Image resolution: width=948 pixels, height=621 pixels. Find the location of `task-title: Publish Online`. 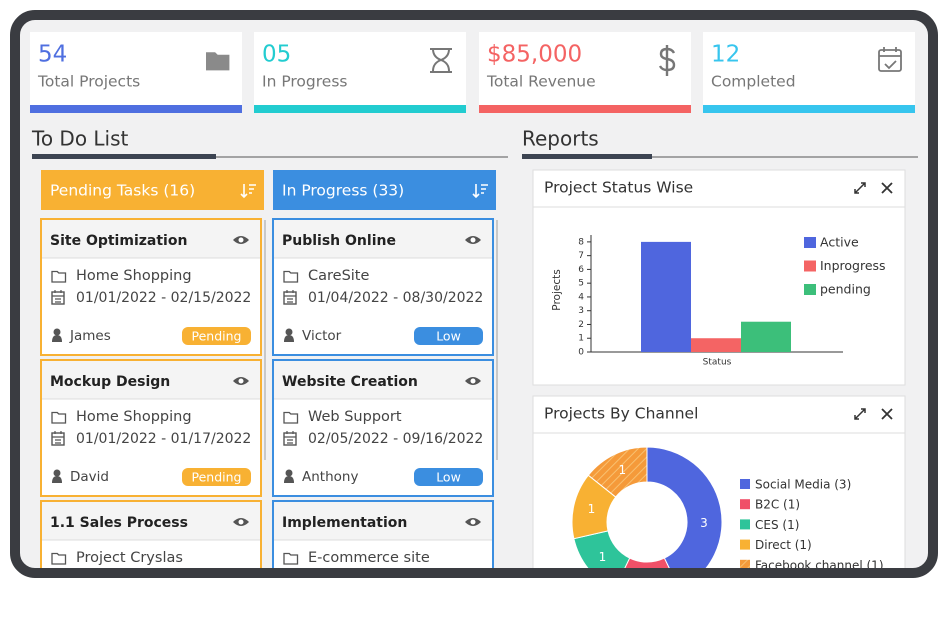

task-title: Publish Online is located at coordinates (339, 241).